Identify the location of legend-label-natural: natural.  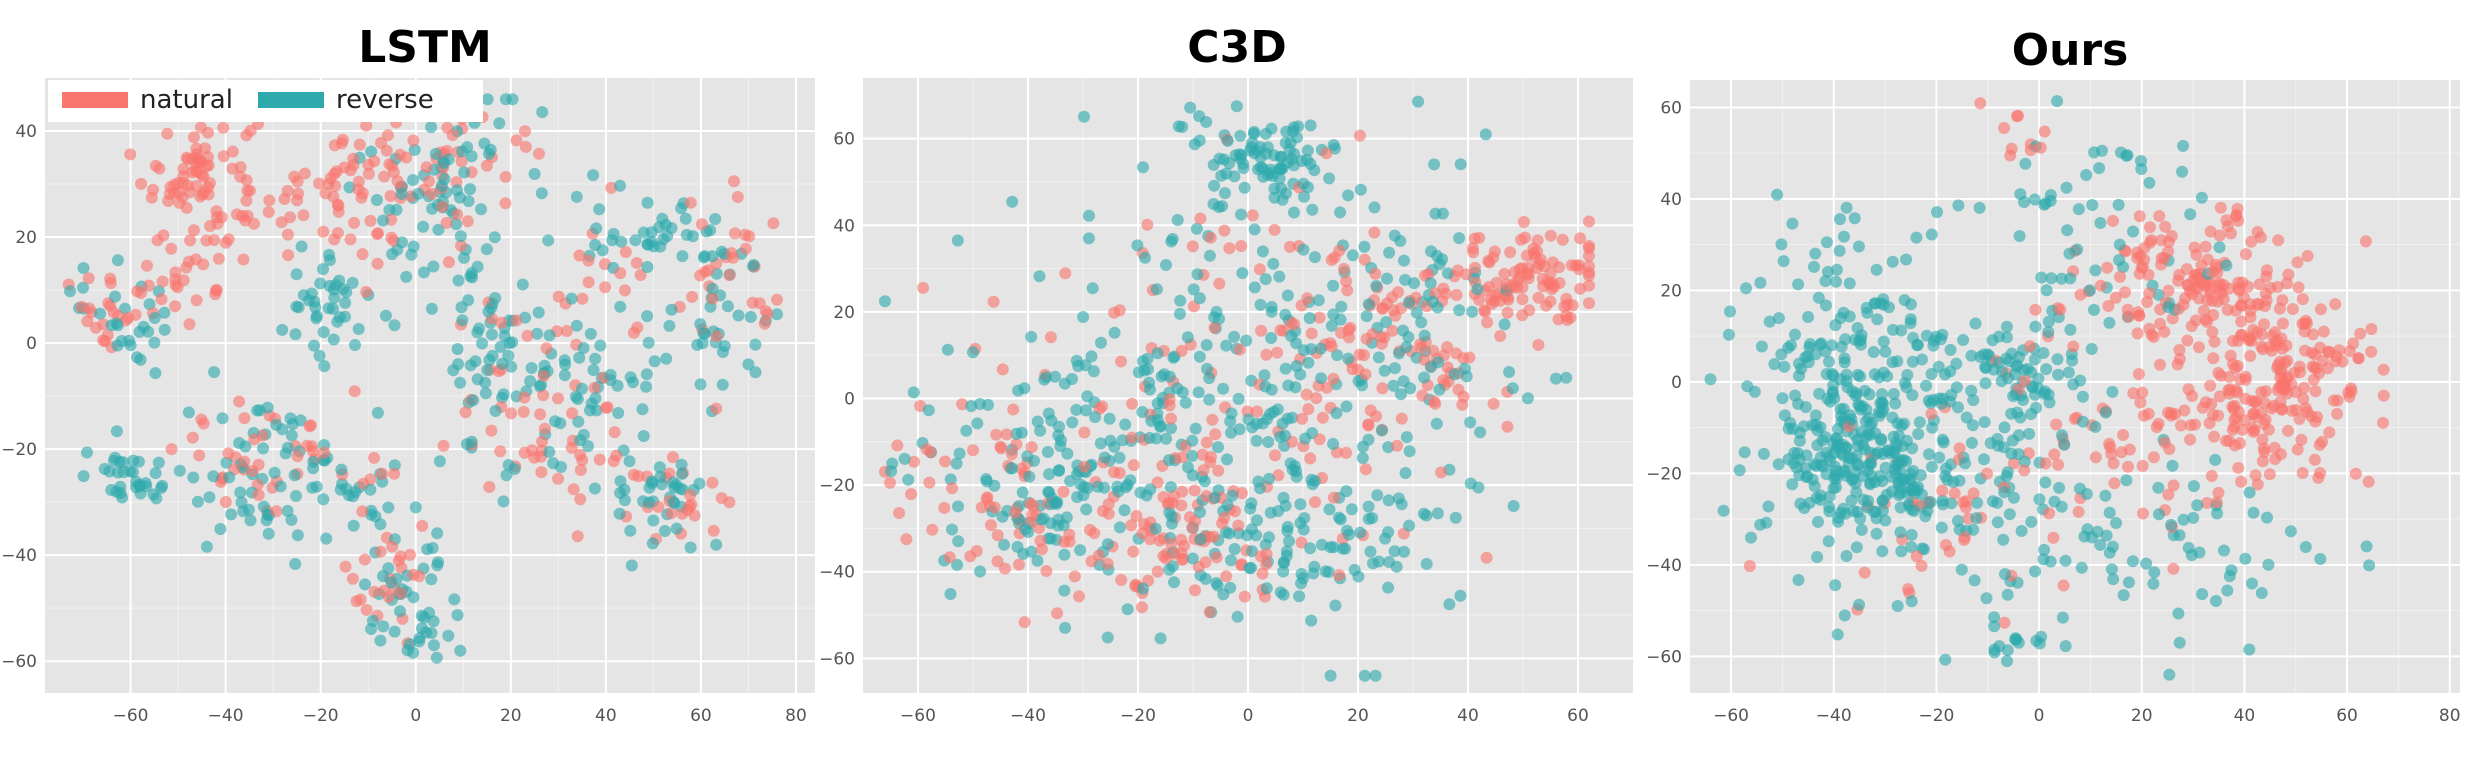
(186, 100).